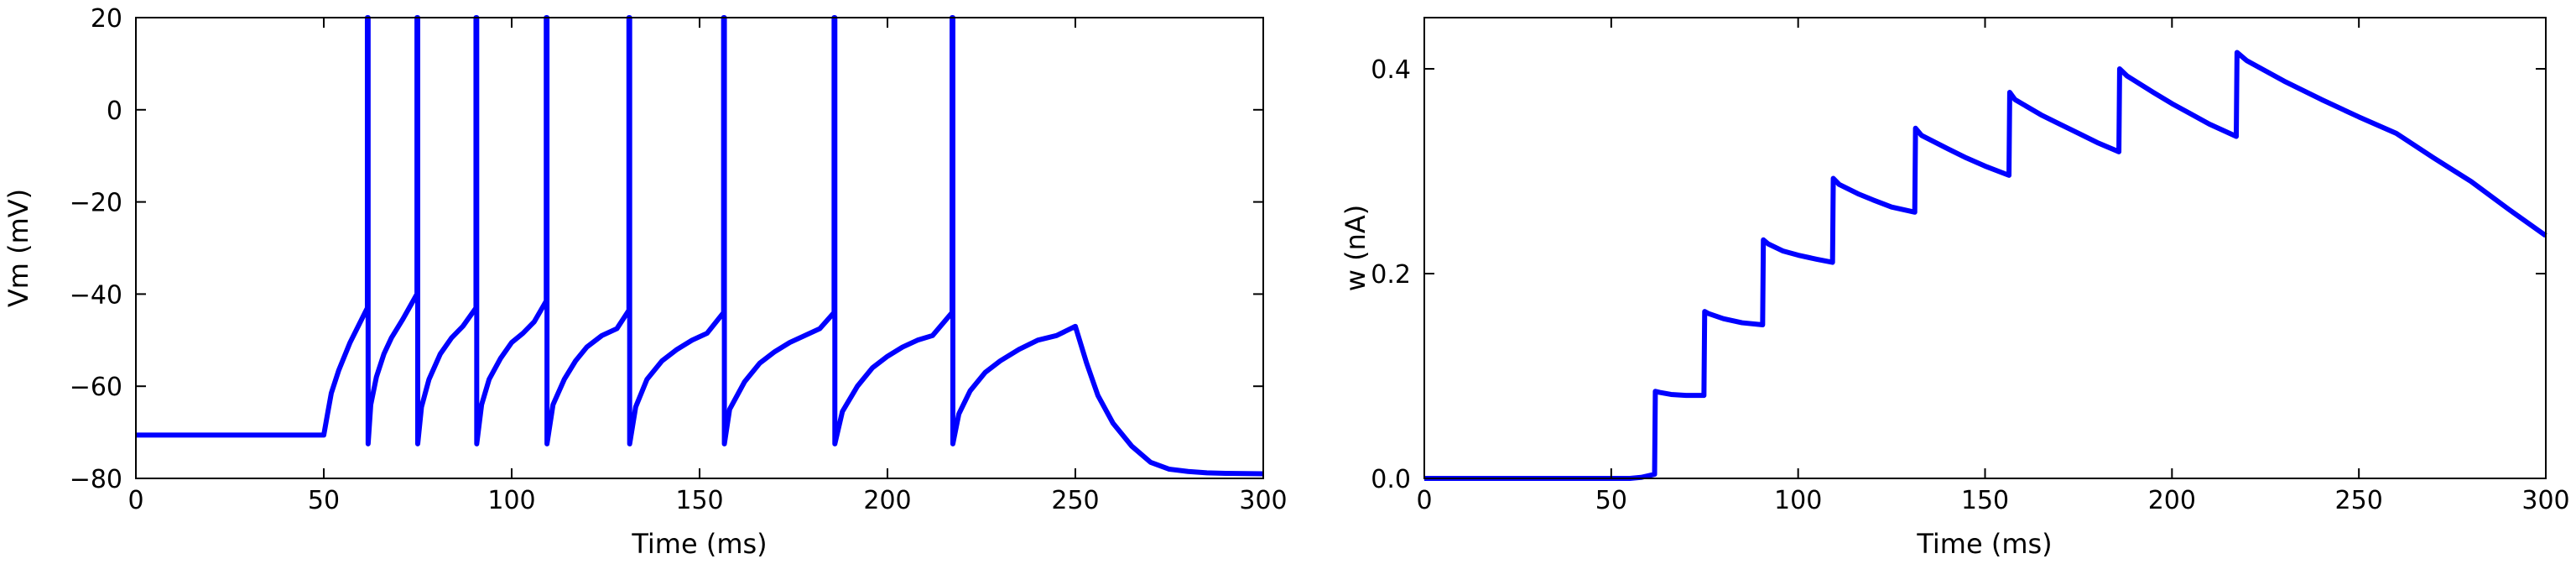 The width and height of the screenshot is (2576, 564). What do you see at coordinates (324, 500) in the screenshot?
I see `vm-x-tick-label: 50` at bounding box center [324, 500].